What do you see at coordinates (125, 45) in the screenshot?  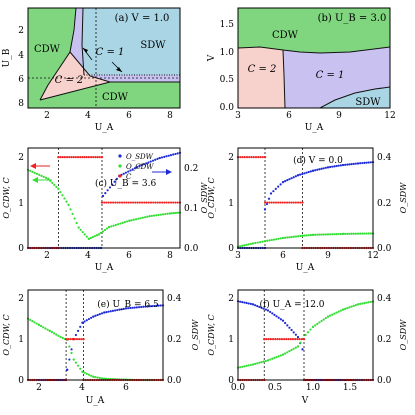 I see `region-c1` at bounding box center [125, 45].